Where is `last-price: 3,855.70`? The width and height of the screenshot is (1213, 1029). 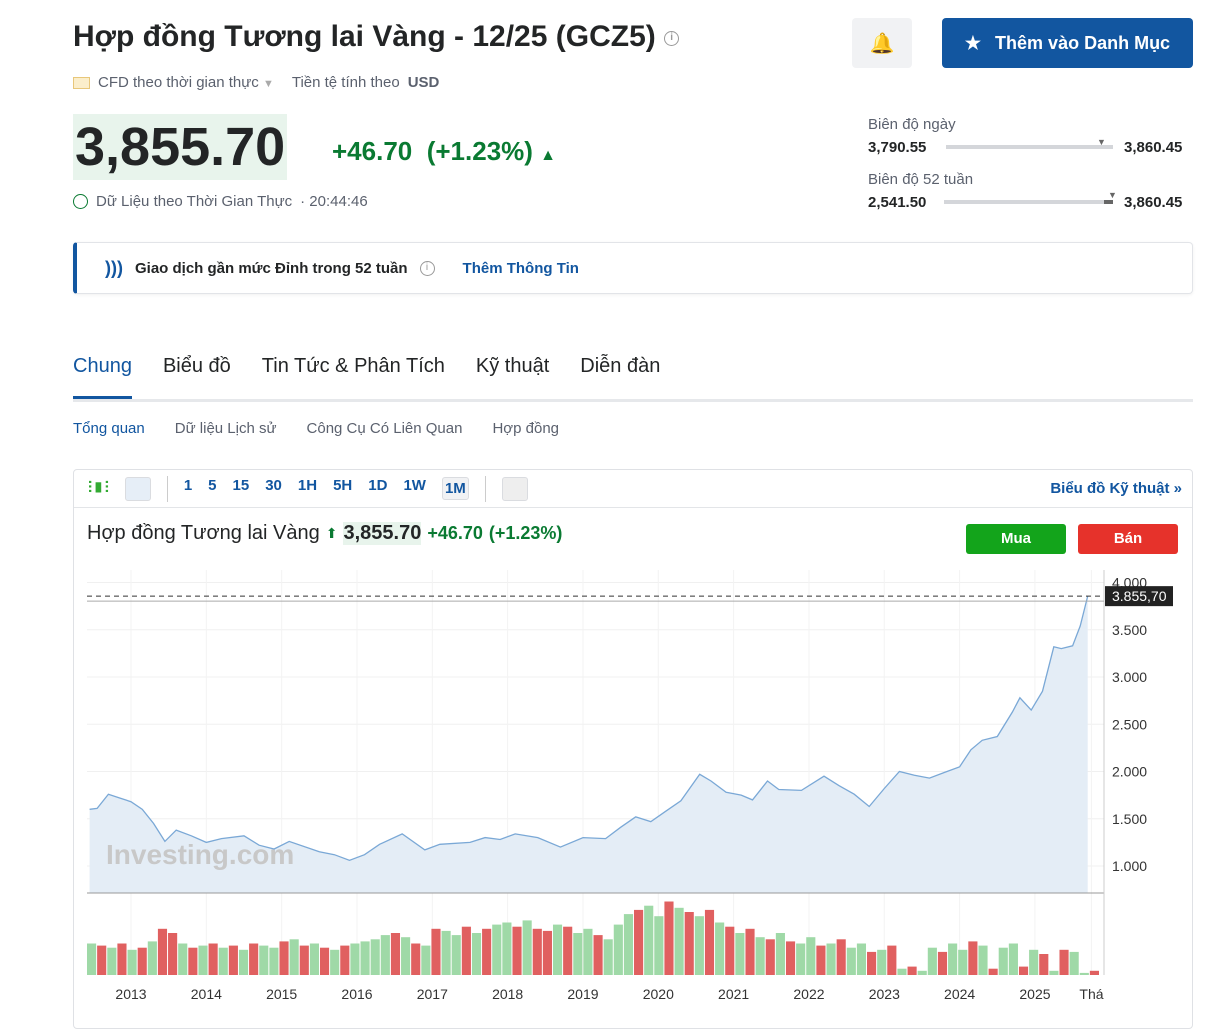 last-price: 3,855.70 is located at coordinates (180, 147).